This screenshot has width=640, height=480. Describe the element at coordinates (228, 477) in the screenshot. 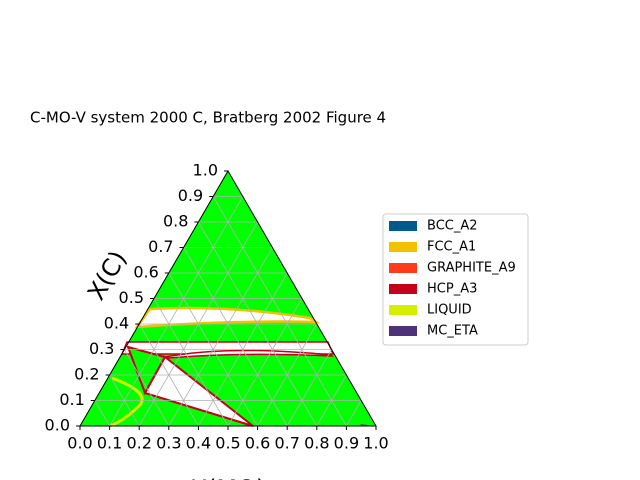

I see `x-axis-label: X(MO)` at that location.